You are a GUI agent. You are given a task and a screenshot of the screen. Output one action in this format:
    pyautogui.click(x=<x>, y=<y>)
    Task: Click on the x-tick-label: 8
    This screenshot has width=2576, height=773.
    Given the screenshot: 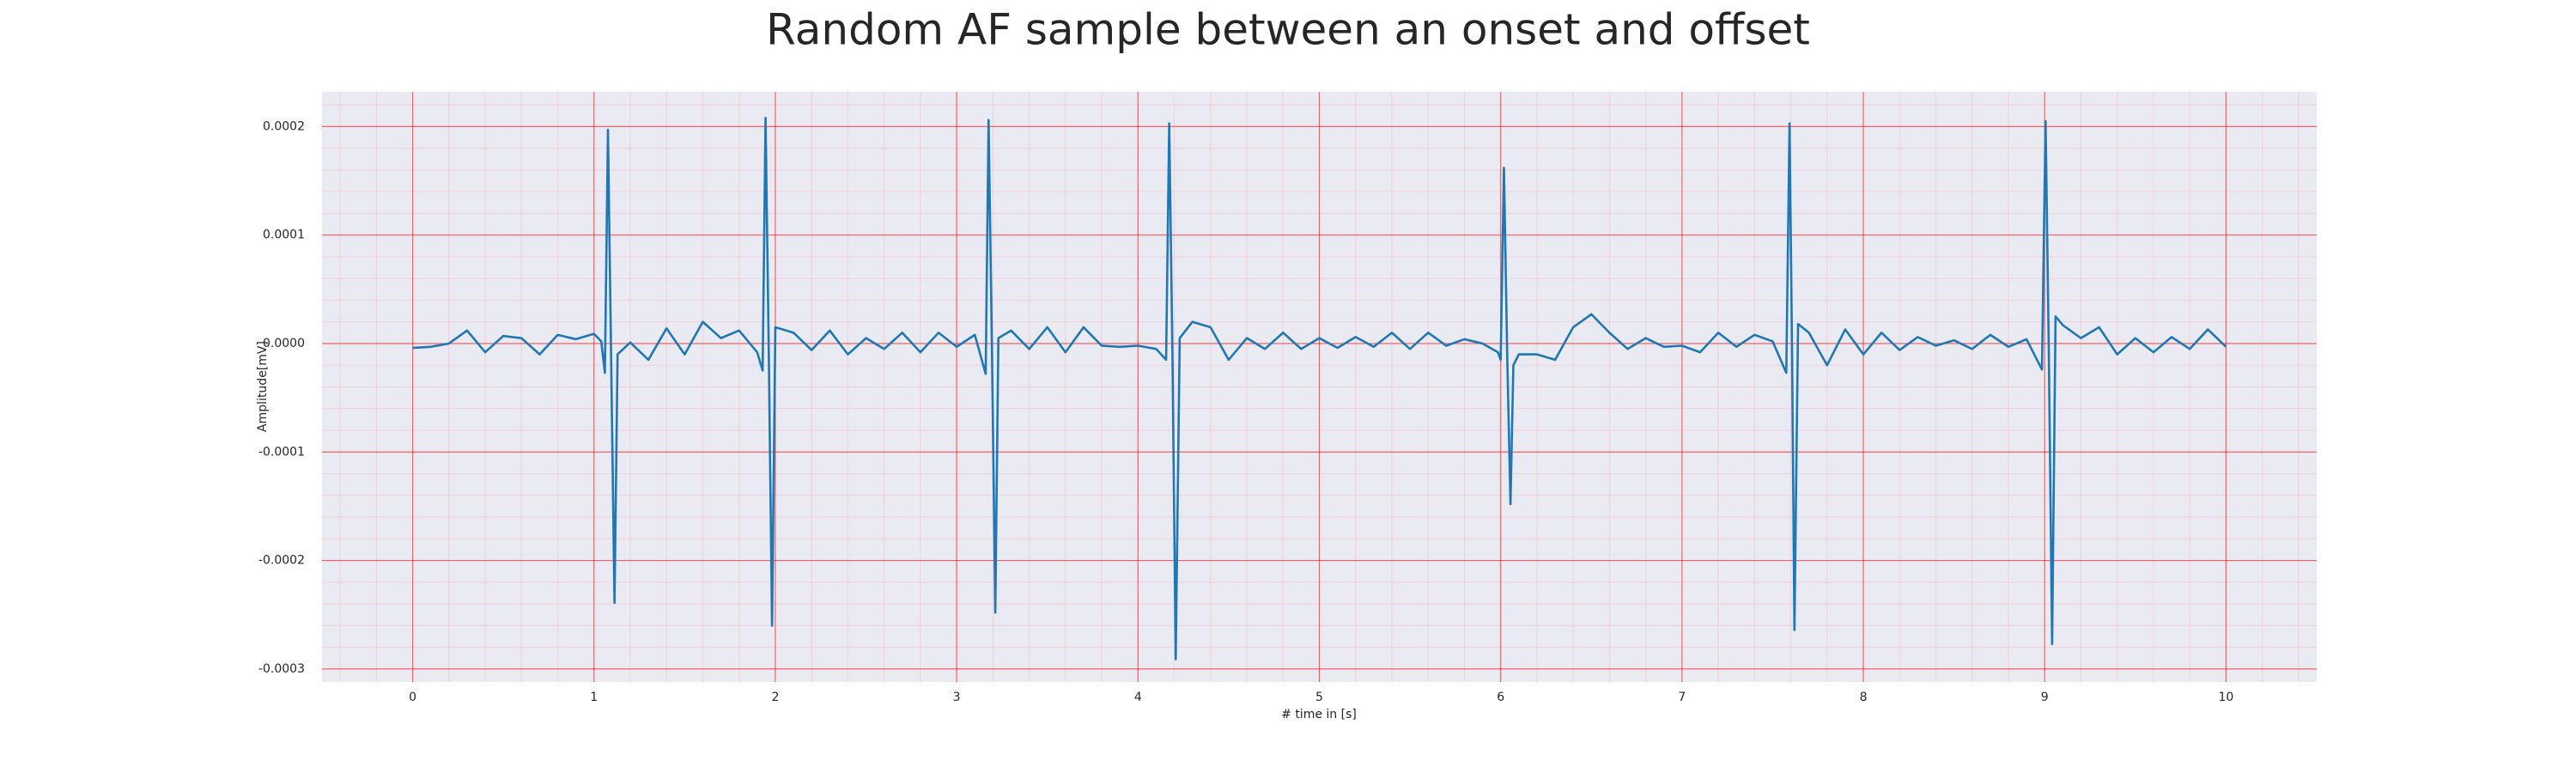 What is the action you would take?
    pyautogui.click(x=1864, y=697)
    